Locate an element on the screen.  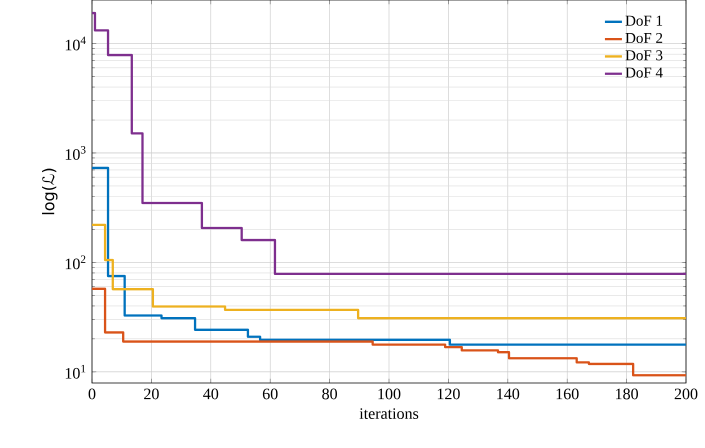
legend-label: DoF 4 is located at coordinates (644, 73).